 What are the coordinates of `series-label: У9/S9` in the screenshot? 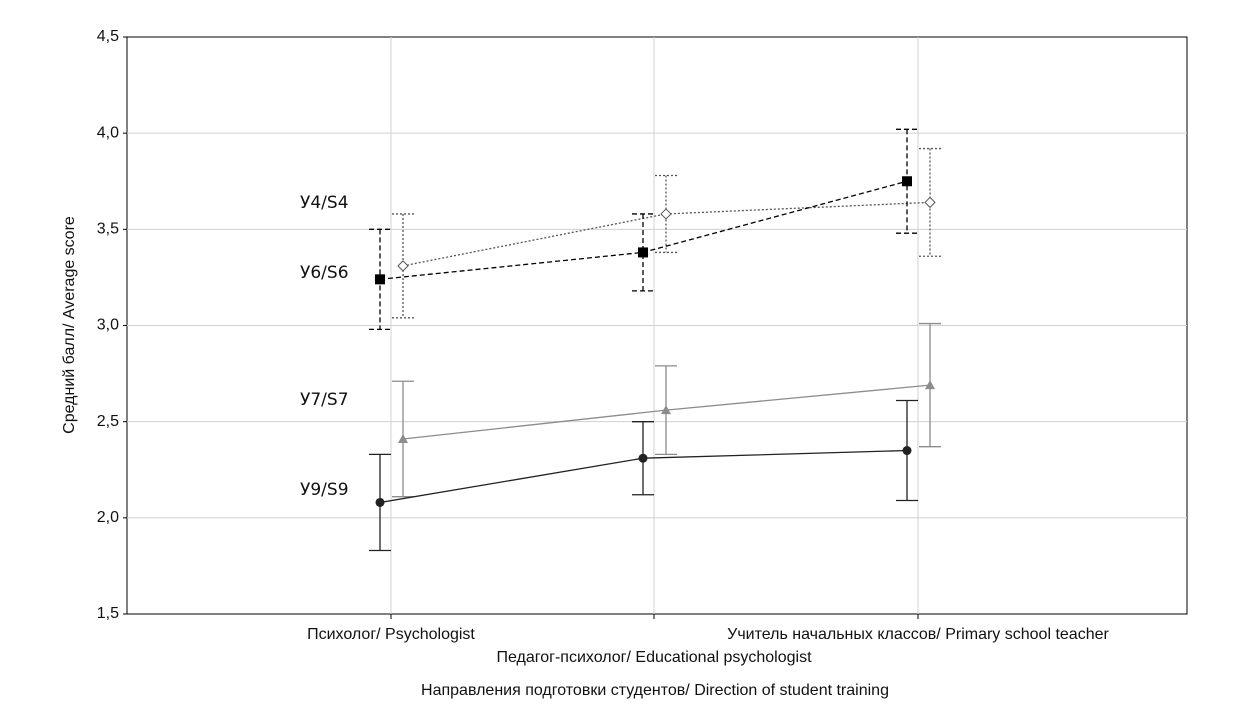 It's located at (324, 490).